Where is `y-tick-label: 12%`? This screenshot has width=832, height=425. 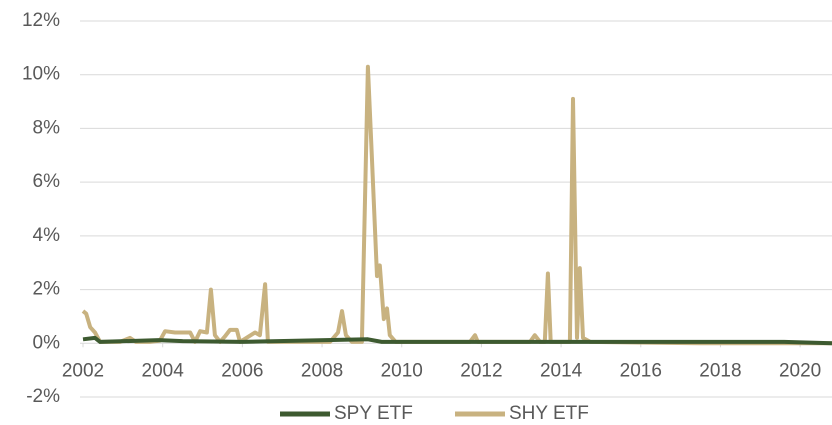 y-tick-label: 12% is located at coordinates (41, 20).